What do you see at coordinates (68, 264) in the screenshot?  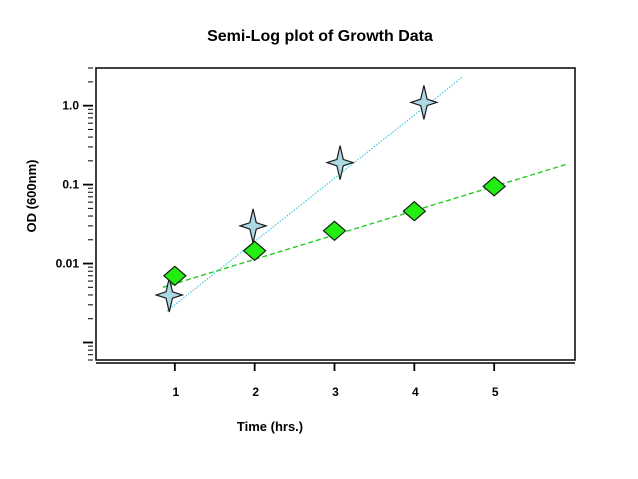 I see `y-tick-label: 0.01` at bounding box center [68, 264].